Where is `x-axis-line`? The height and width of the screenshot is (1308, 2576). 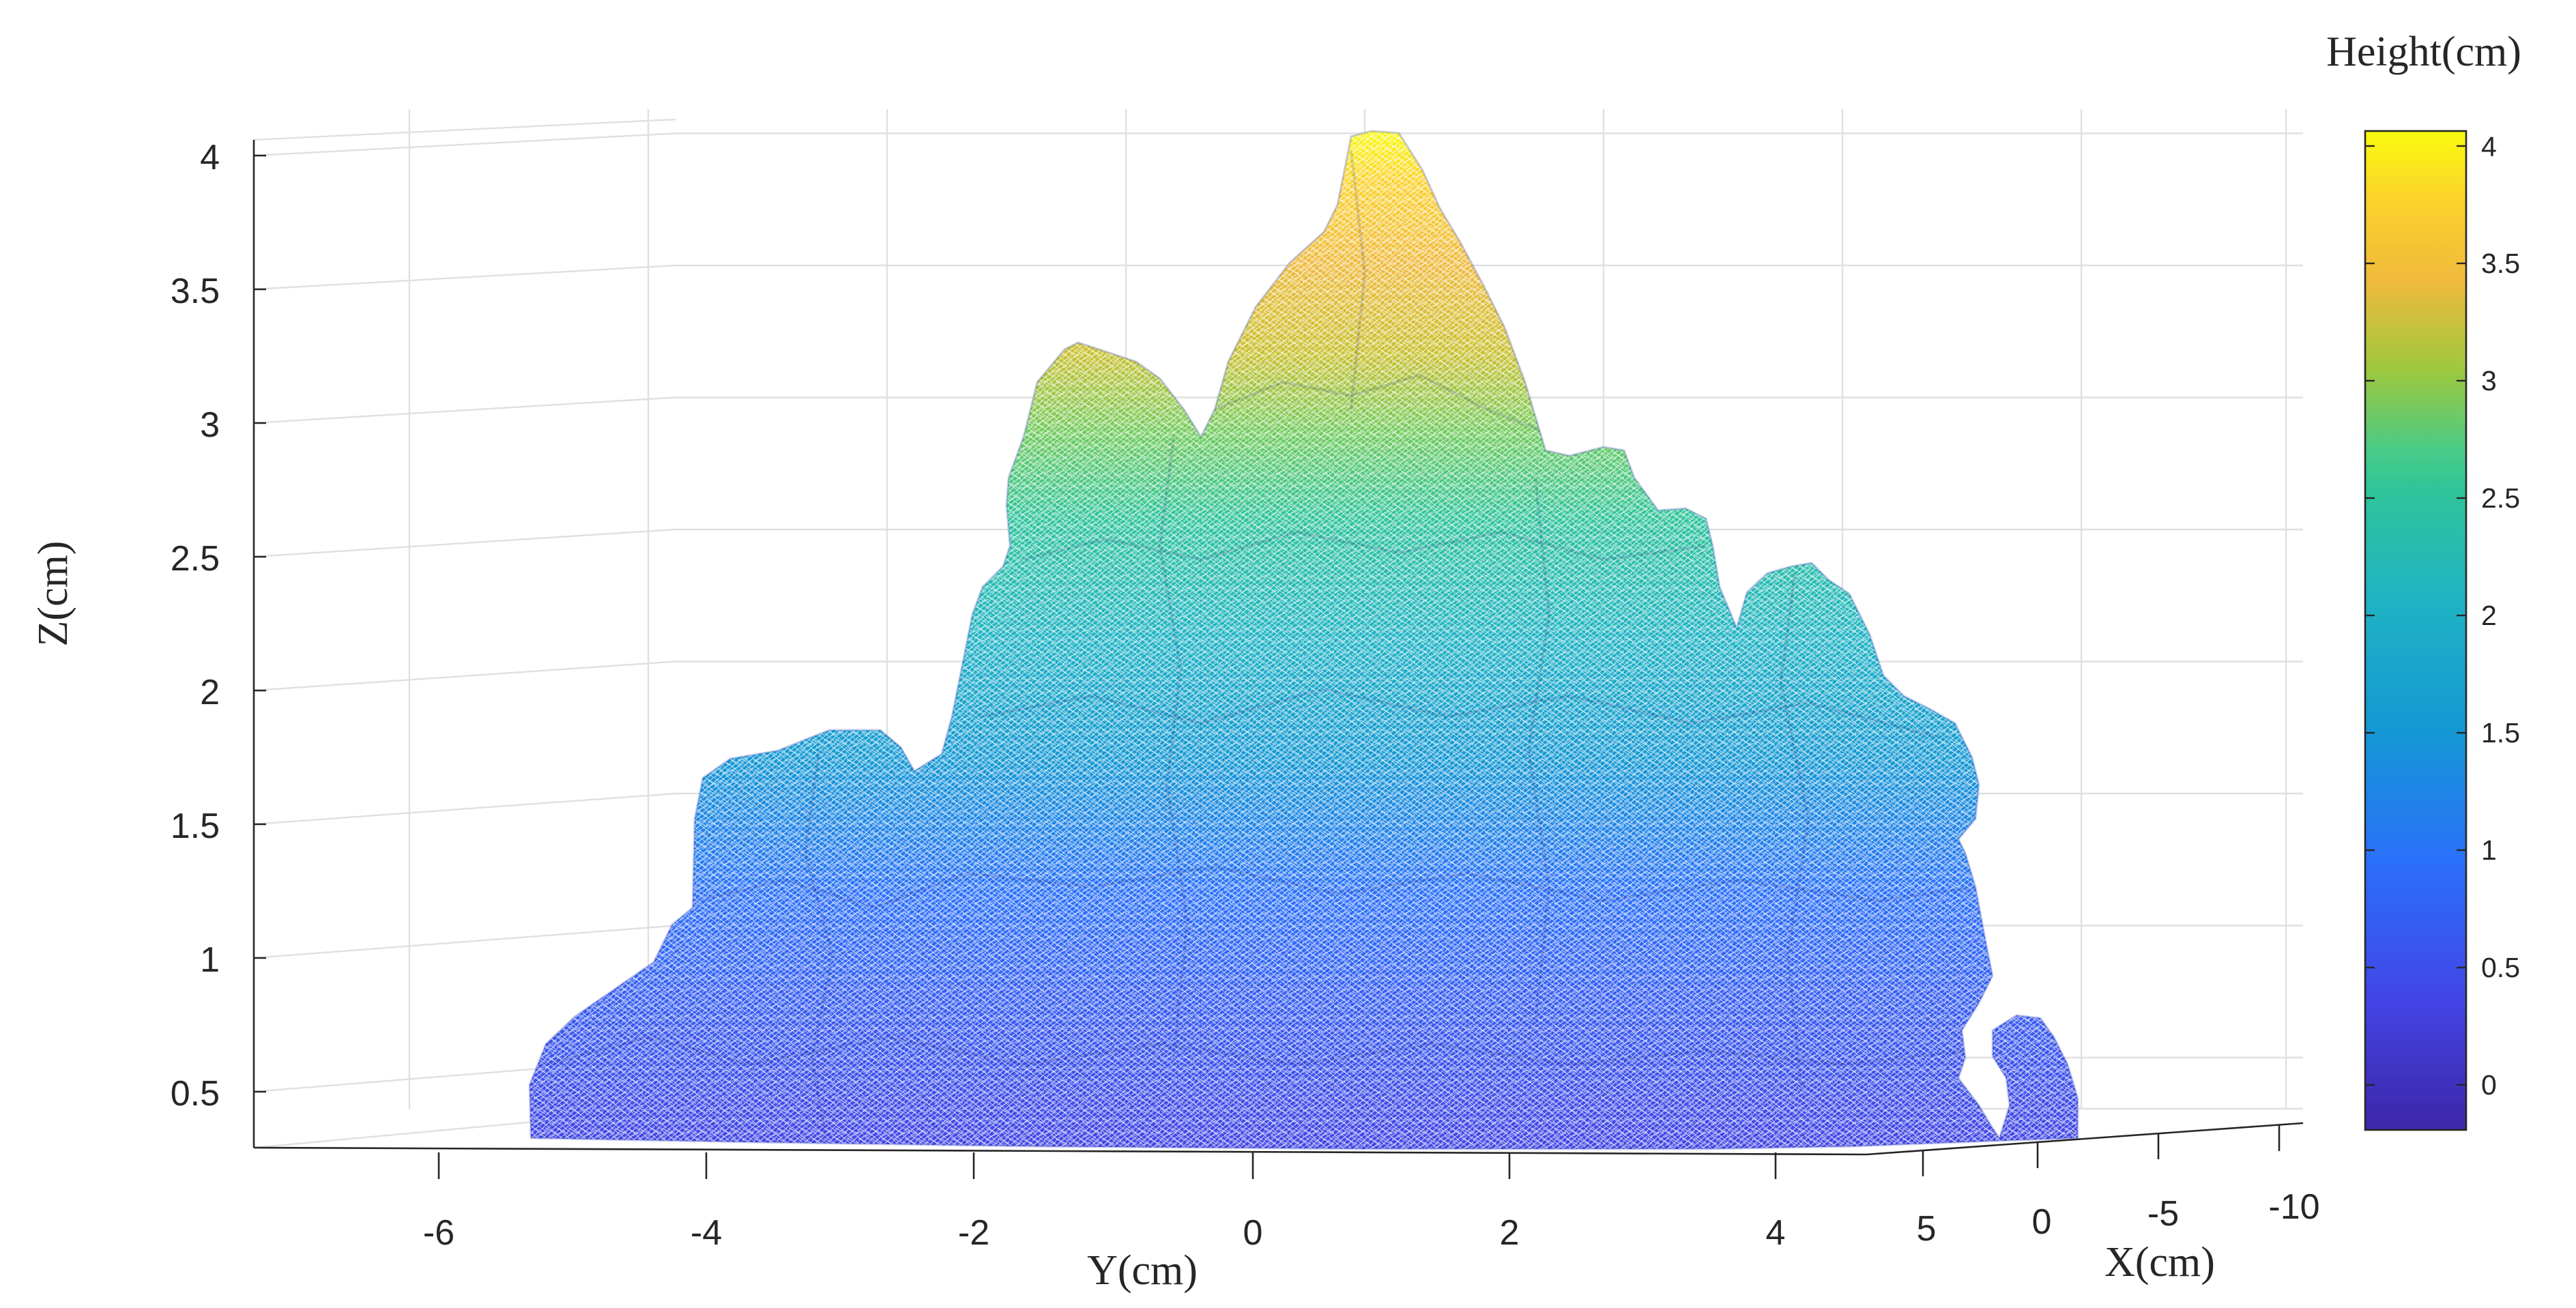 x-axis-line is located at coordinates (2085, 1139).